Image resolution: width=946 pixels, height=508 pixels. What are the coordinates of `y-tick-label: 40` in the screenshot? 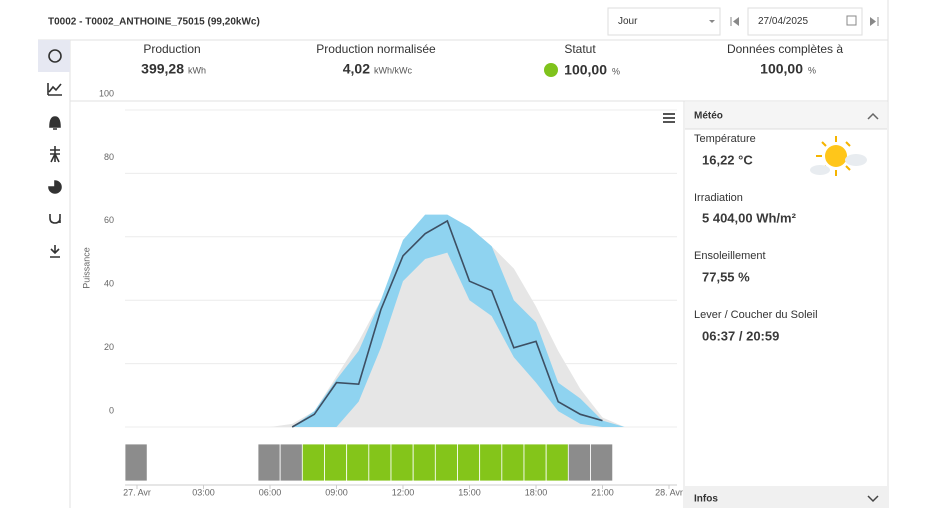 It's located at (109, 284).